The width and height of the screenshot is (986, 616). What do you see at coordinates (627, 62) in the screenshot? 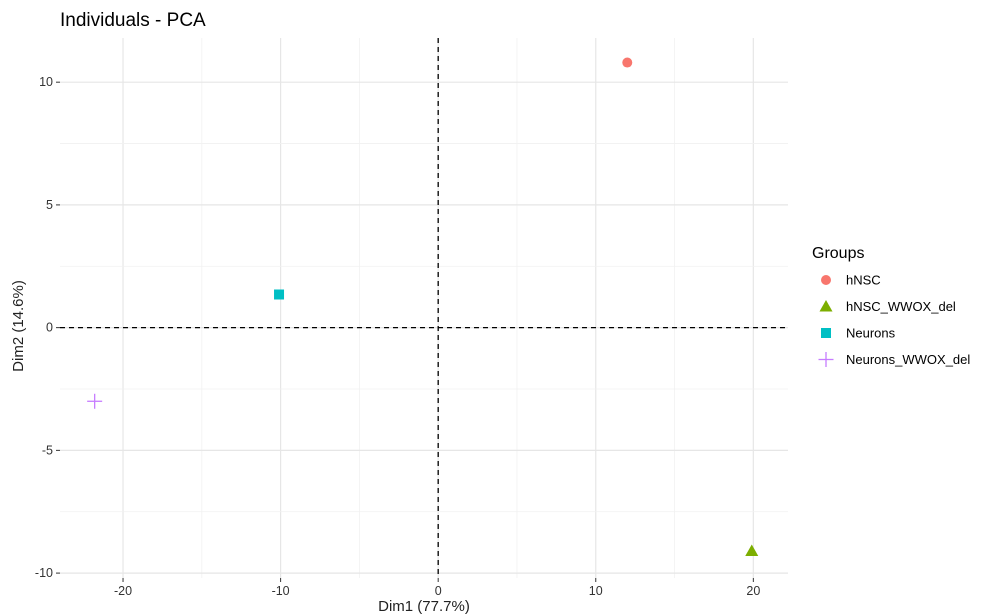
I see `data-point-hnsc` at bounding box center [627, 62].